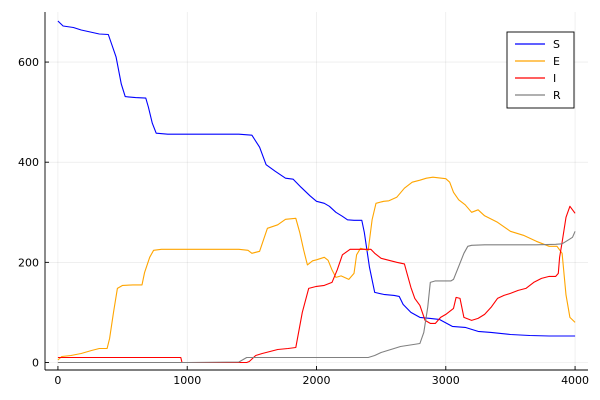 The width and height of the screenshot is (600, 400). Describe the element at coordinates (28, 262) in the screenshot. I see `y-tick-label: 200` at that location.